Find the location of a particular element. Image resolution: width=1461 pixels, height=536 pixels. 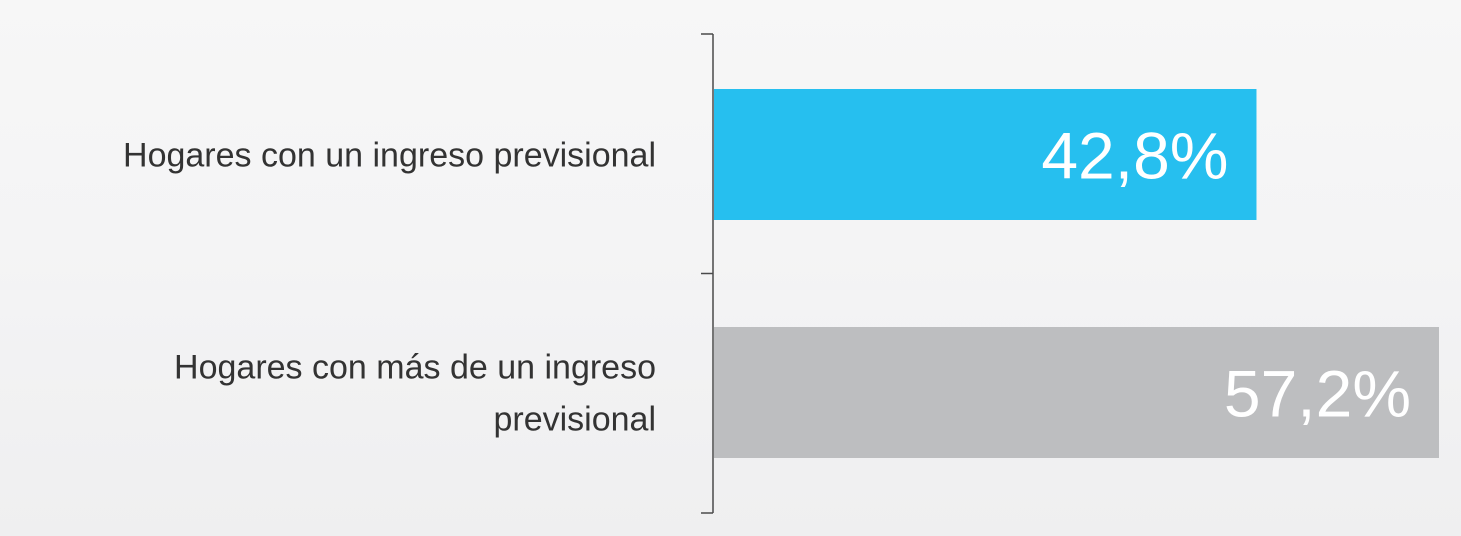

value-label-1: 42,8% is located at coordinates (1134, 156).